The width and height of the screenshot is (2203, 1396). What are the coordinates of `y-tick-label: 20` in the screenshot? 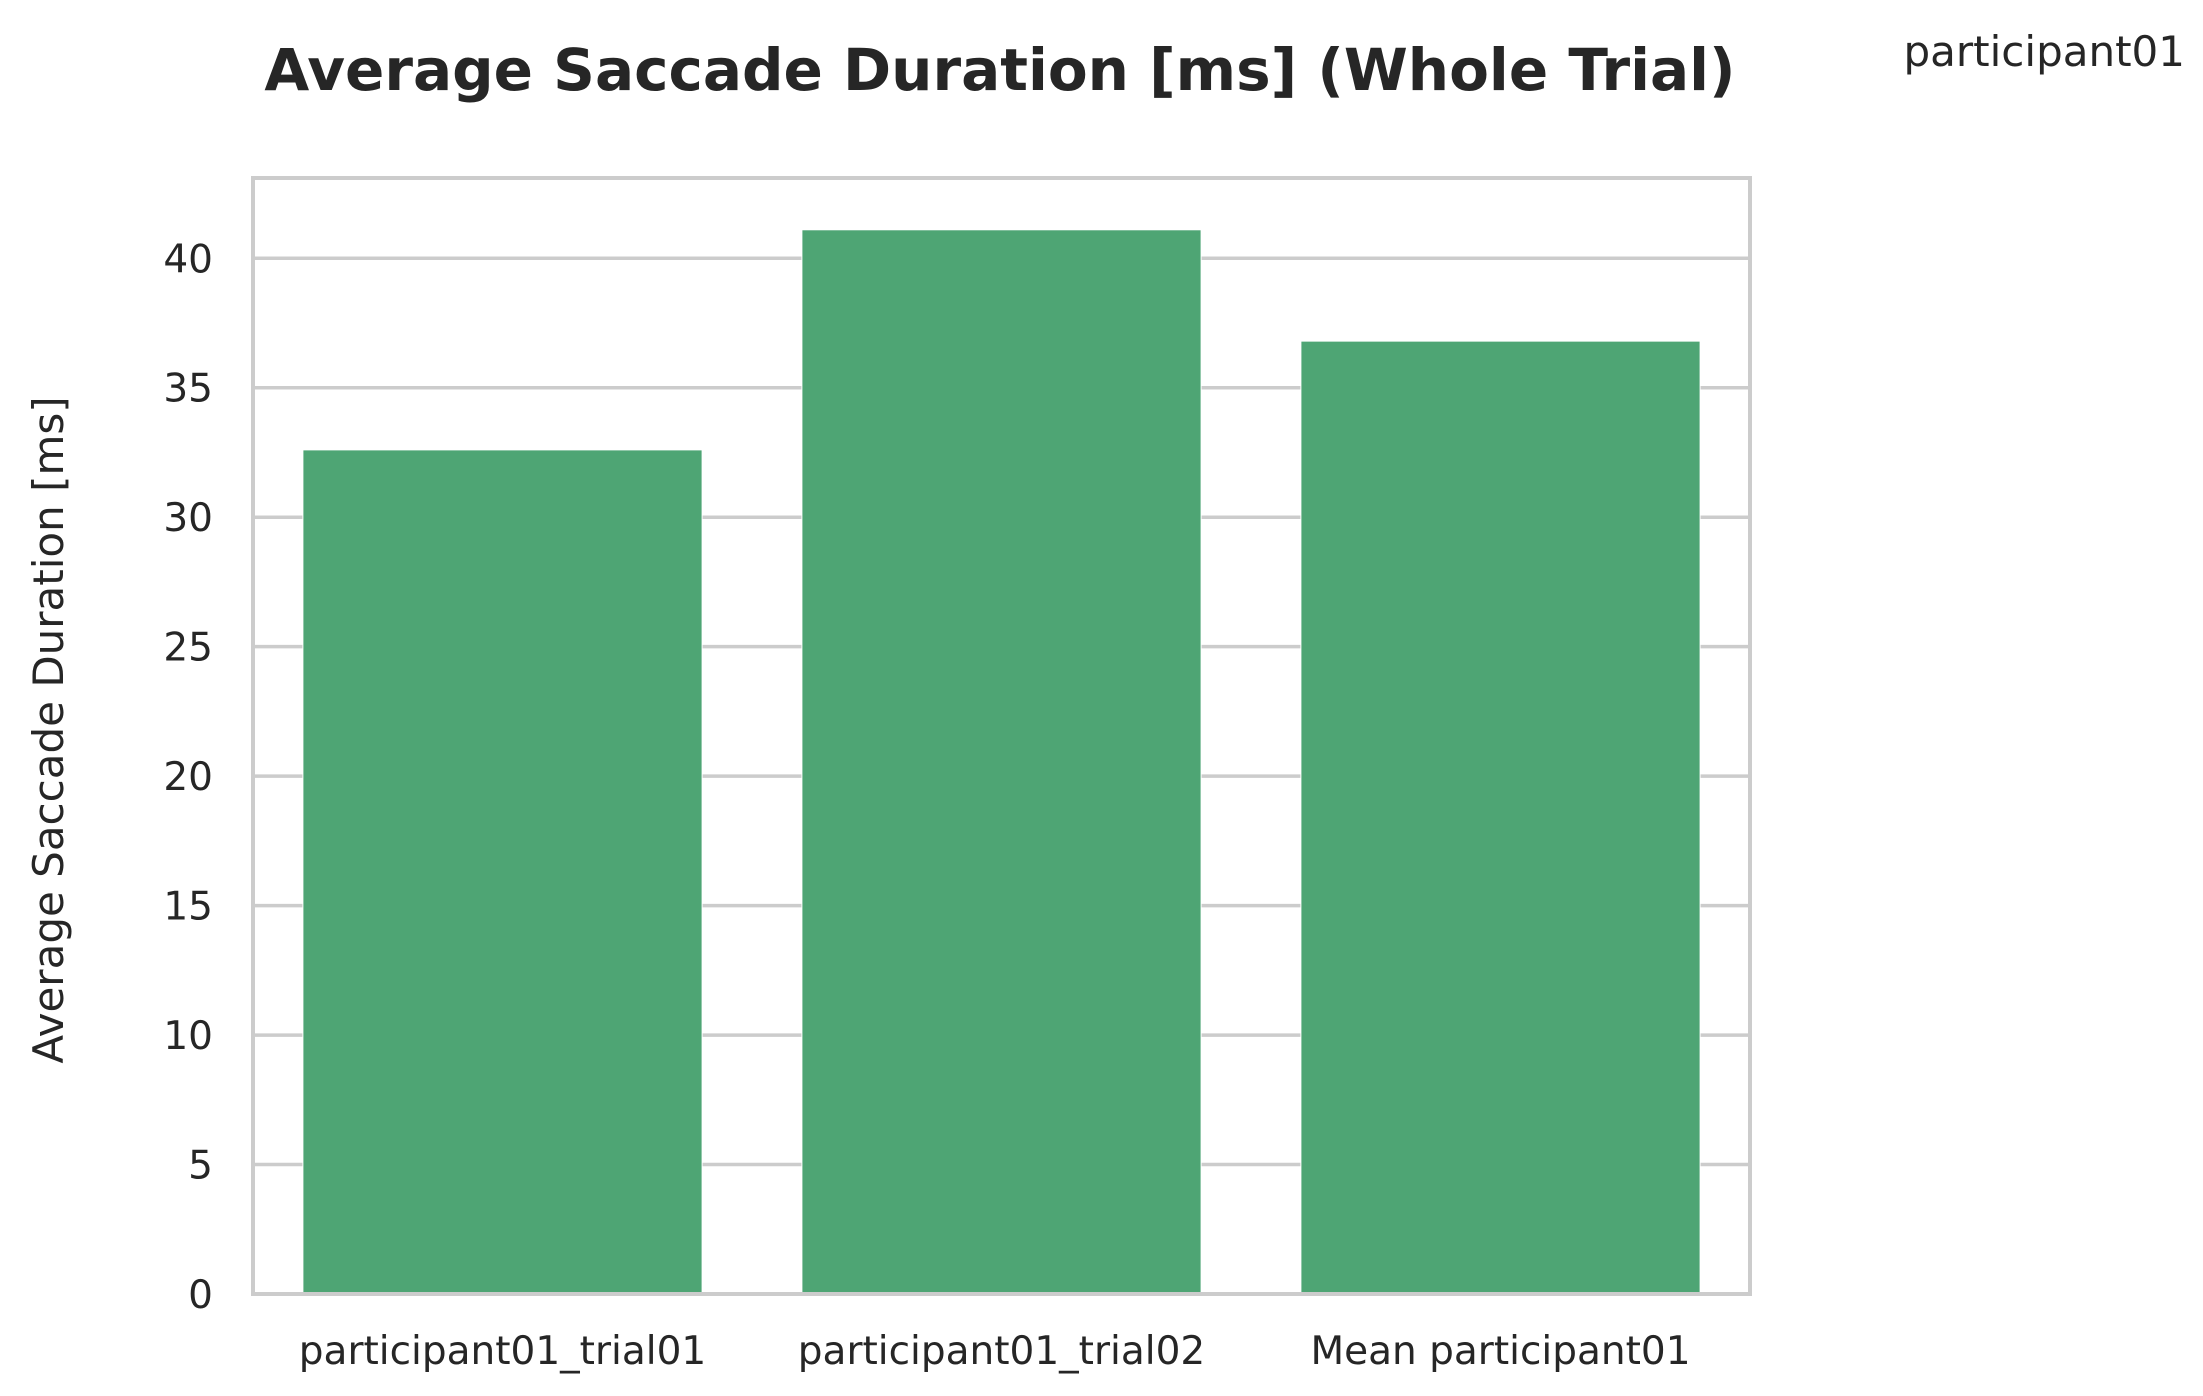 It's located at (188, 777).